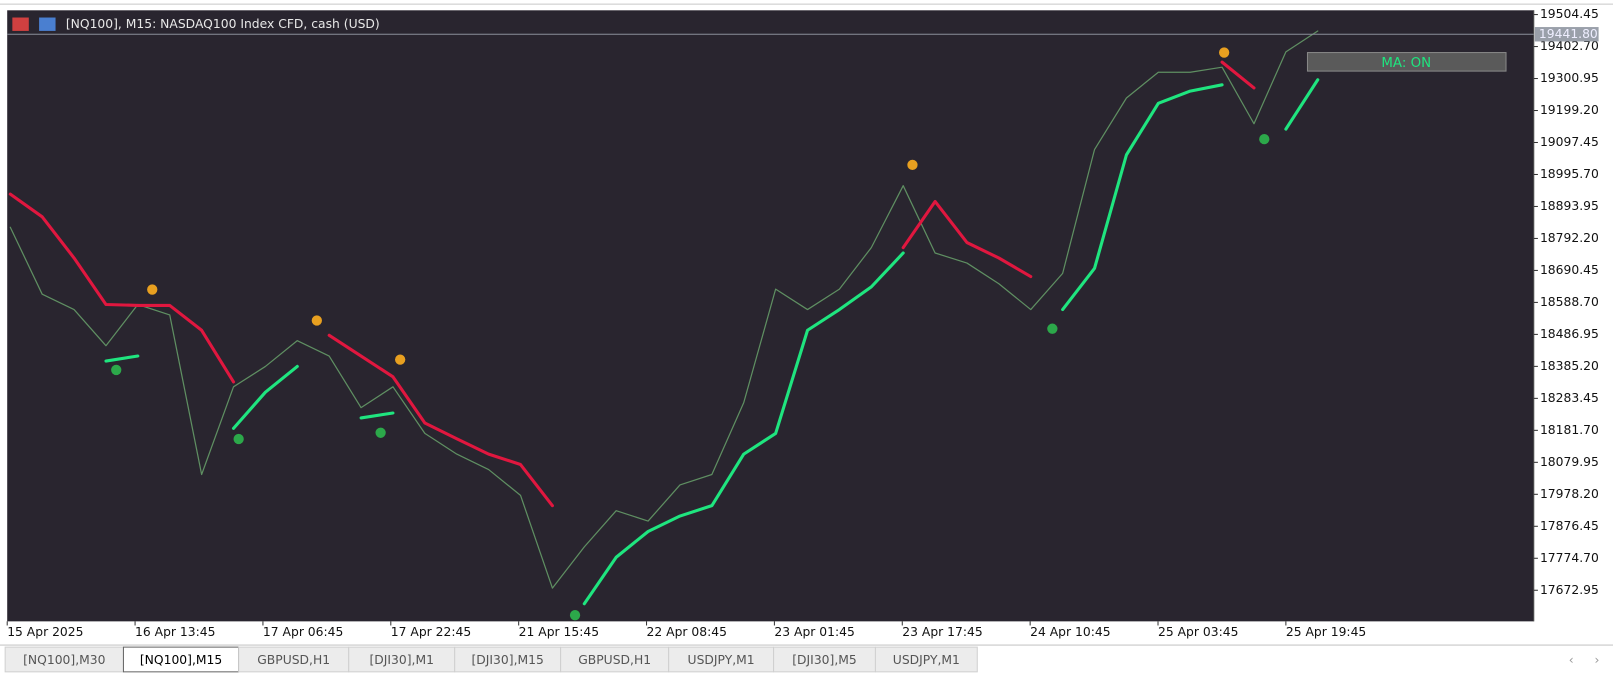  What do you see at coordinates (1569, 334) in the screenshot?
I see `y-tick-label: 18486.95` at bounding box center [1569, 334].